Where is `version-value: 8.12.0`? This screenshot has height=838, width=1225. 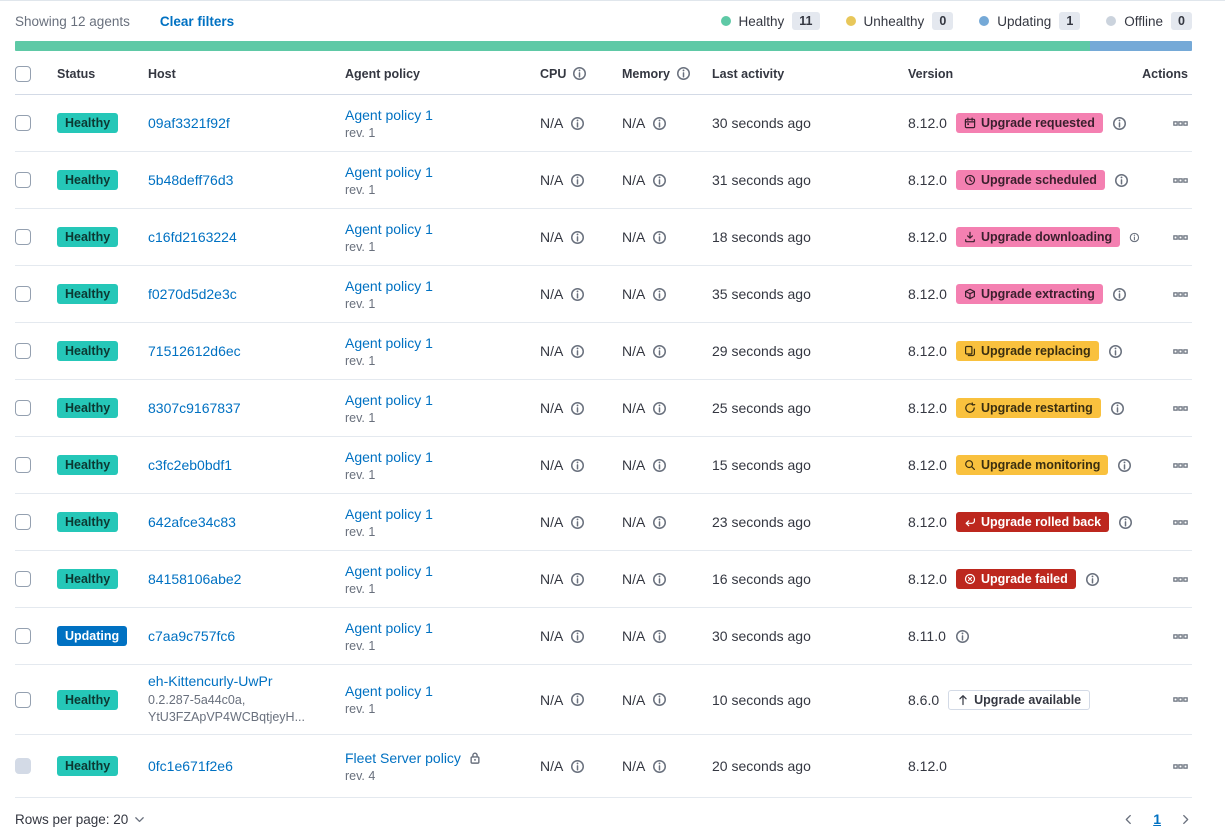 version-value: 8.12.0 is located at coordinates (927, 180).